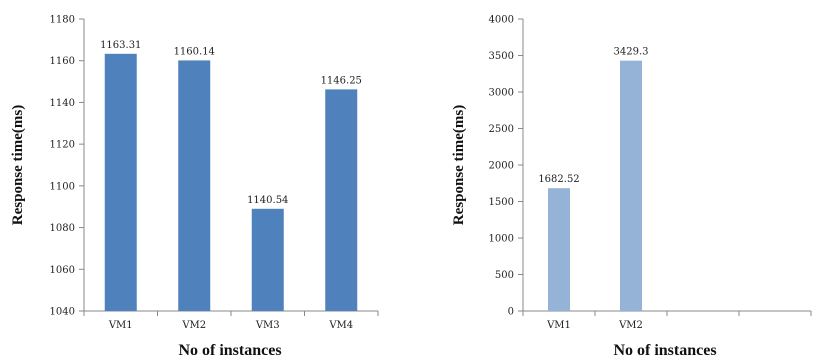 This screenshot has width=836, height=361. Describe the element at coordinates (501, 129) in the screenshot. I see `y-tick-label: 2500` at that location.